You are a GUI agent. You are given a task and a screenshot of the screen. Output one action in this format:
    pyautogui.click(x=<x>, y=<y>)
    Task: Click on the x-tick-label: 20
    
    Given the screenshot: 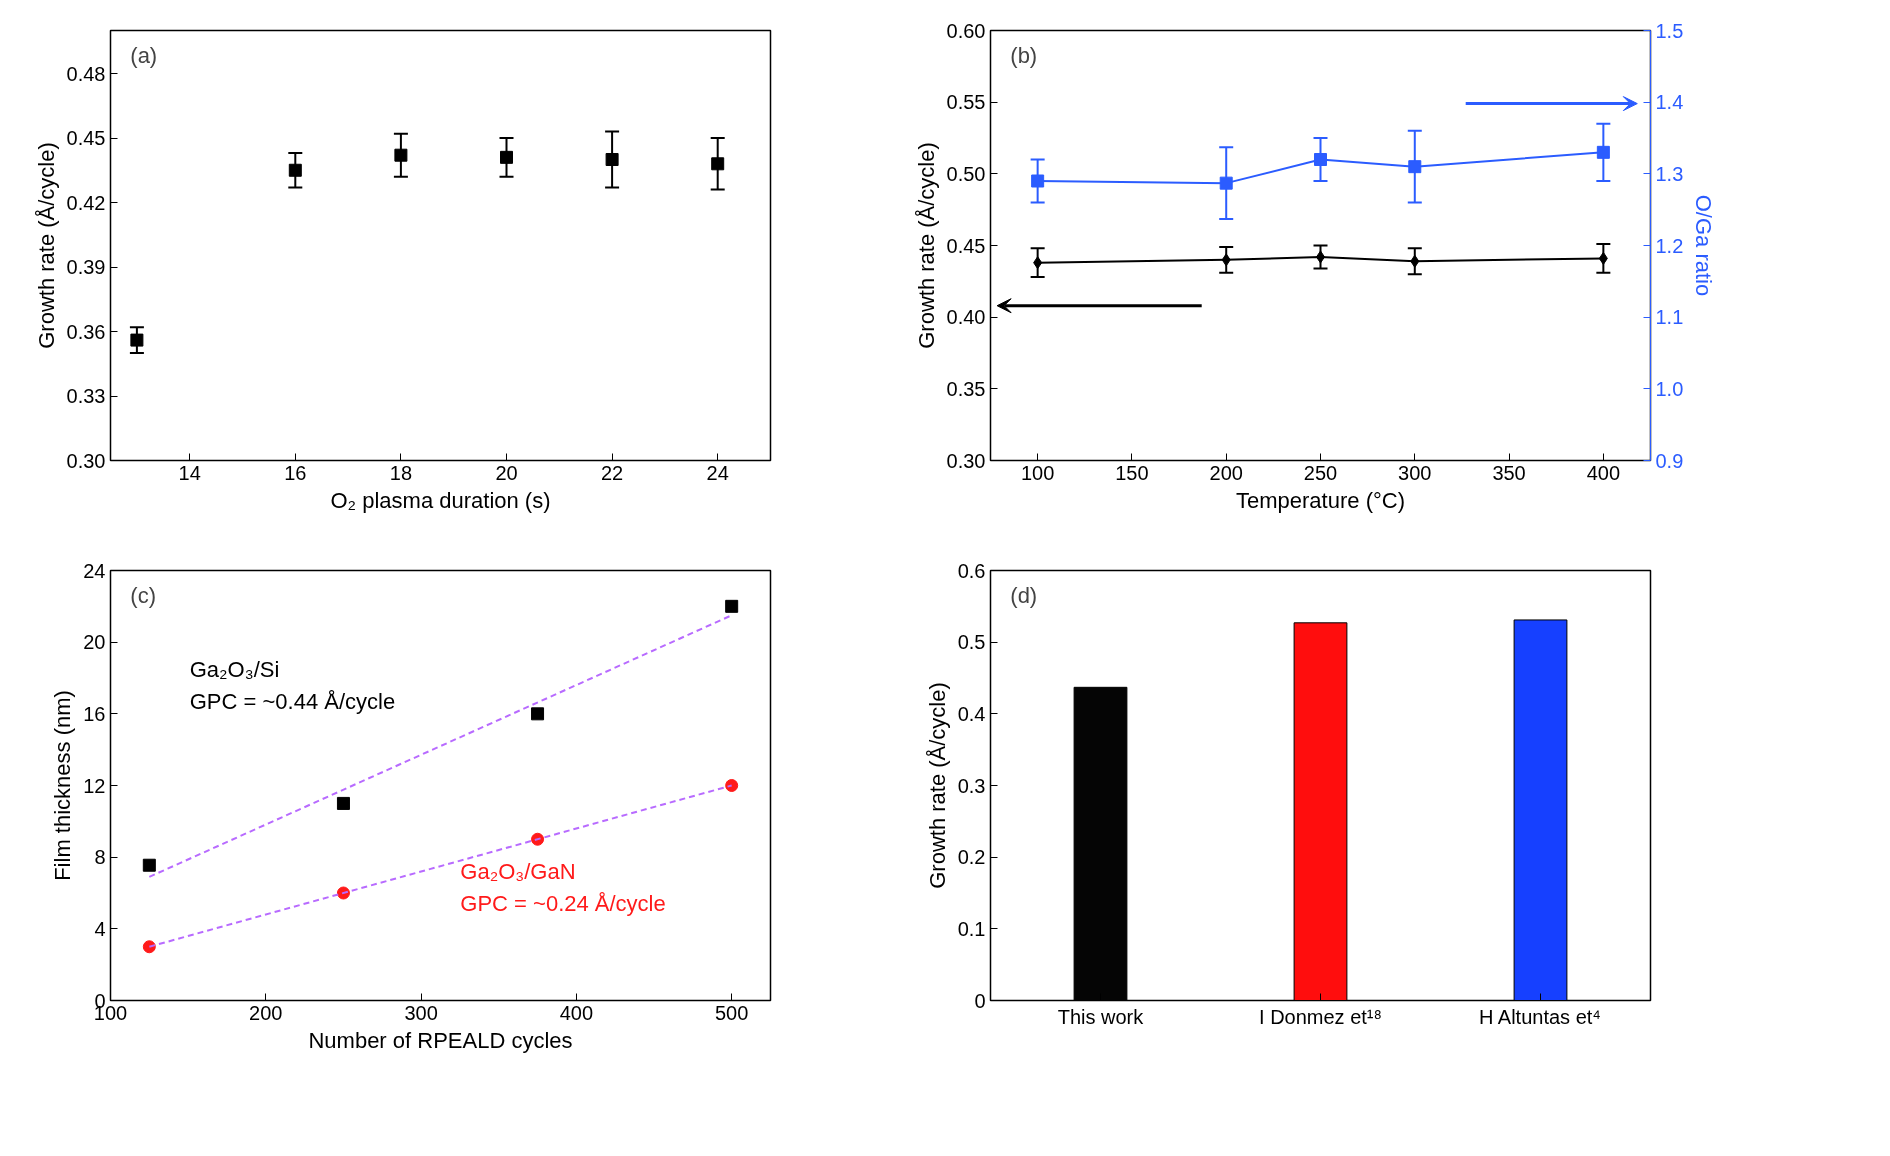 What is the action you would take?
    pyautogui.click(x=506, y=472)
    